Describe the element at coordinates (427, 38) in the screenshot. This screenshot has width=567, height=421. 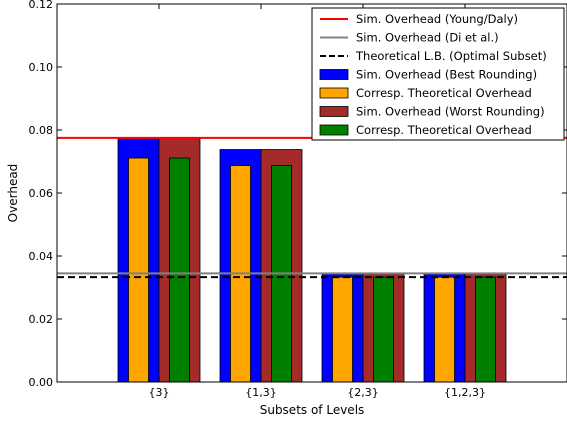
I see `legend-entry-label: Sim. Overhead (Di et al.)` at that location.